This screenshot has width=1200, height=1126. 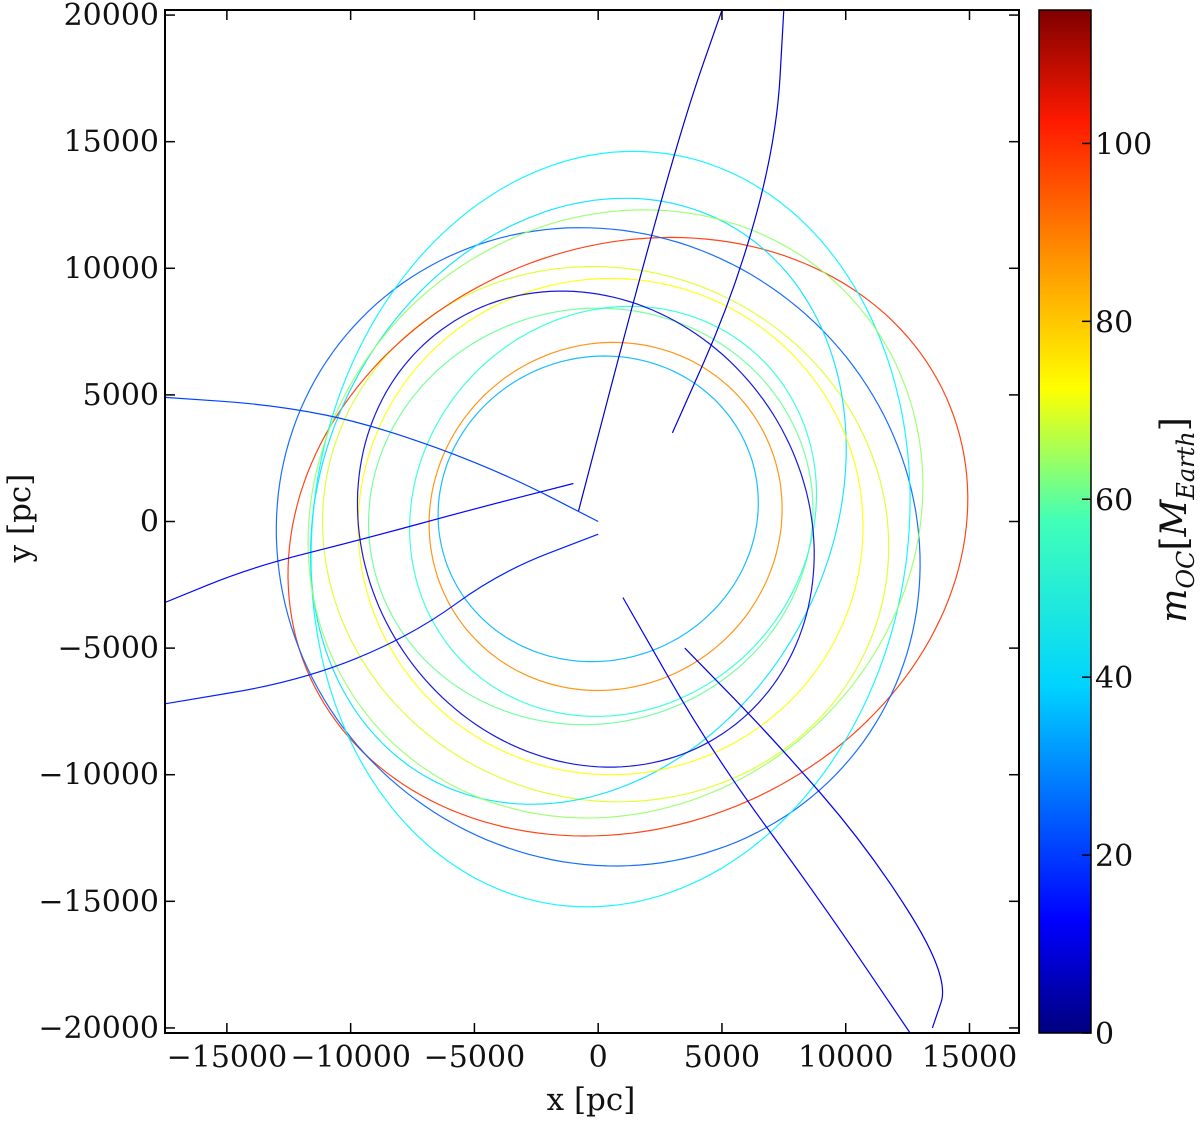 I want to click on y-tick-label: 10000, so click(x=111, y=268).